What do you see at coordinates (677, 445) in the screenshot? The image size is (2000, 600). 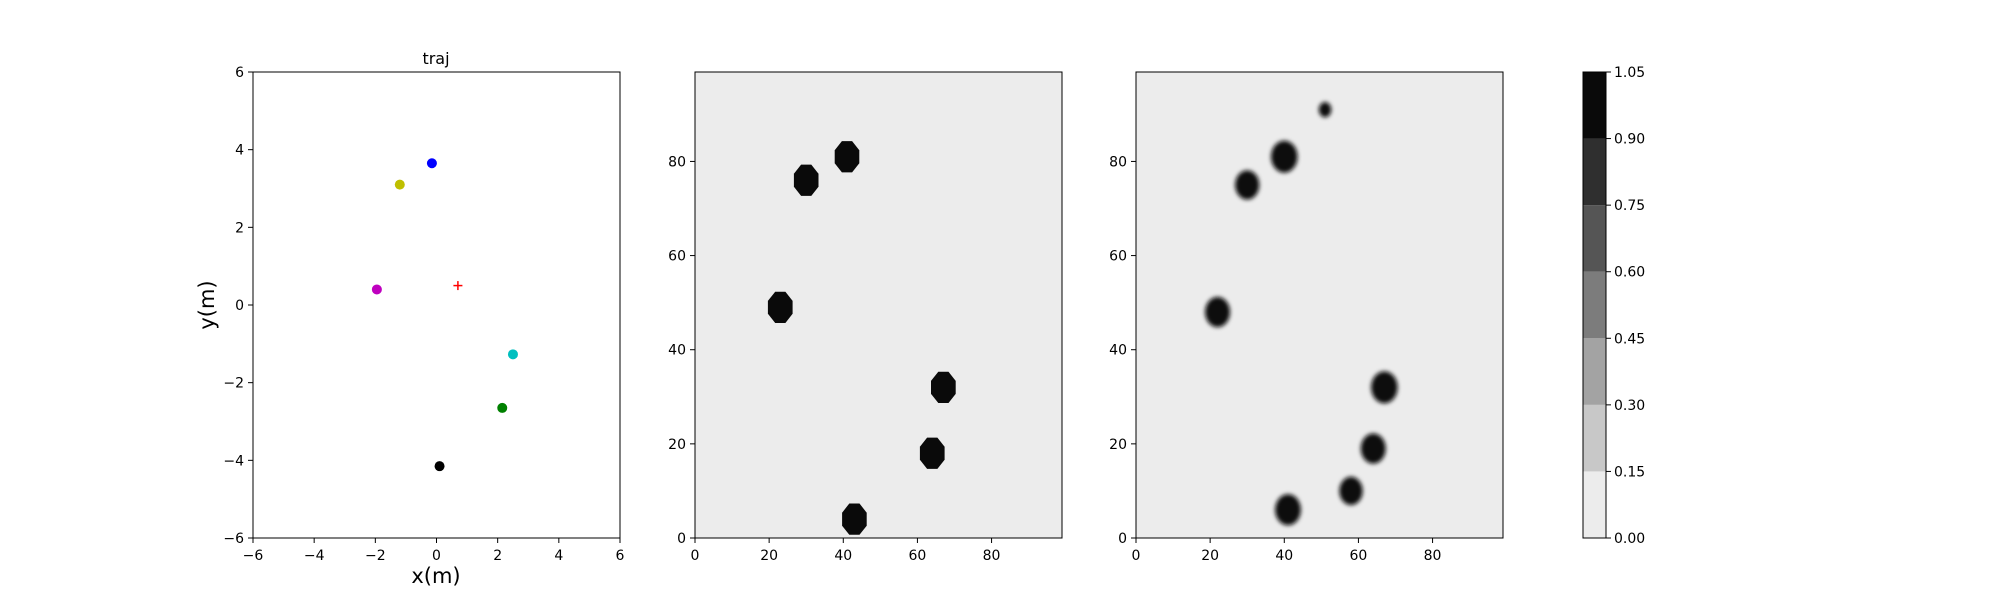 I see `heatmap-1-y-tick-label: 20` at bounding box center [677, 445].